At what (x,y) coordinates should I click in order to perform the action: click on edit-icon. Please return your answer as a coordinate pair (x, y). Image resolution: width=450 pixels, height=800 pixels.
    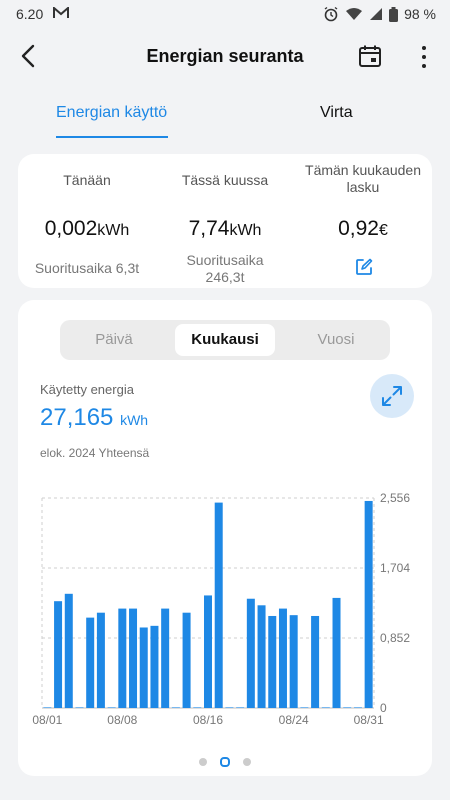
    Looking at the image, I should click on (364, 267).